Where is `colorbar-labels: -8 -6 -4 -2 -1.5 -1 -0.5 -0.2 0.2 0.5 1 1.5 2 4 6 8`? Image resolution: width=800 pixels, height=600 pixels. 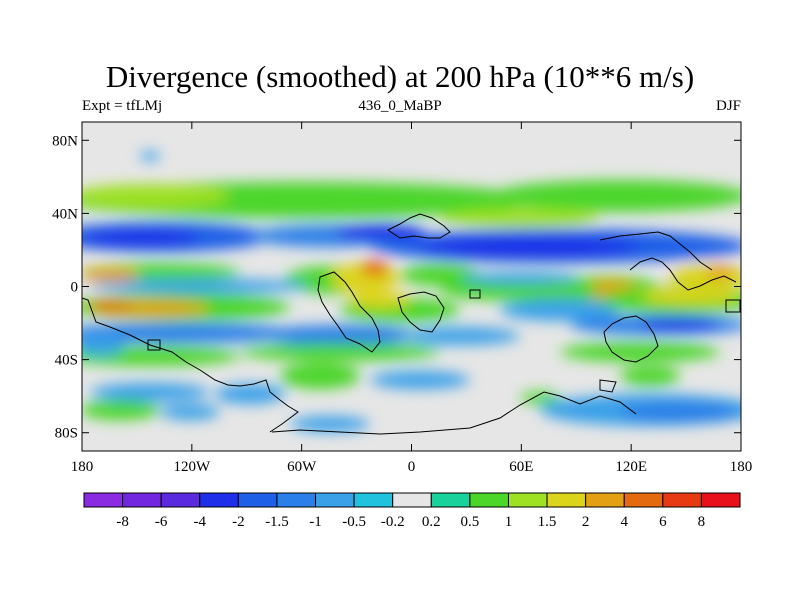 colorbar-labels: -8 -6 -4 -2 -1.5 -1 -0.5 -0.2 0.2 0.5 1 1.5 2 4 6 8 is located at coordinates (410, 522).